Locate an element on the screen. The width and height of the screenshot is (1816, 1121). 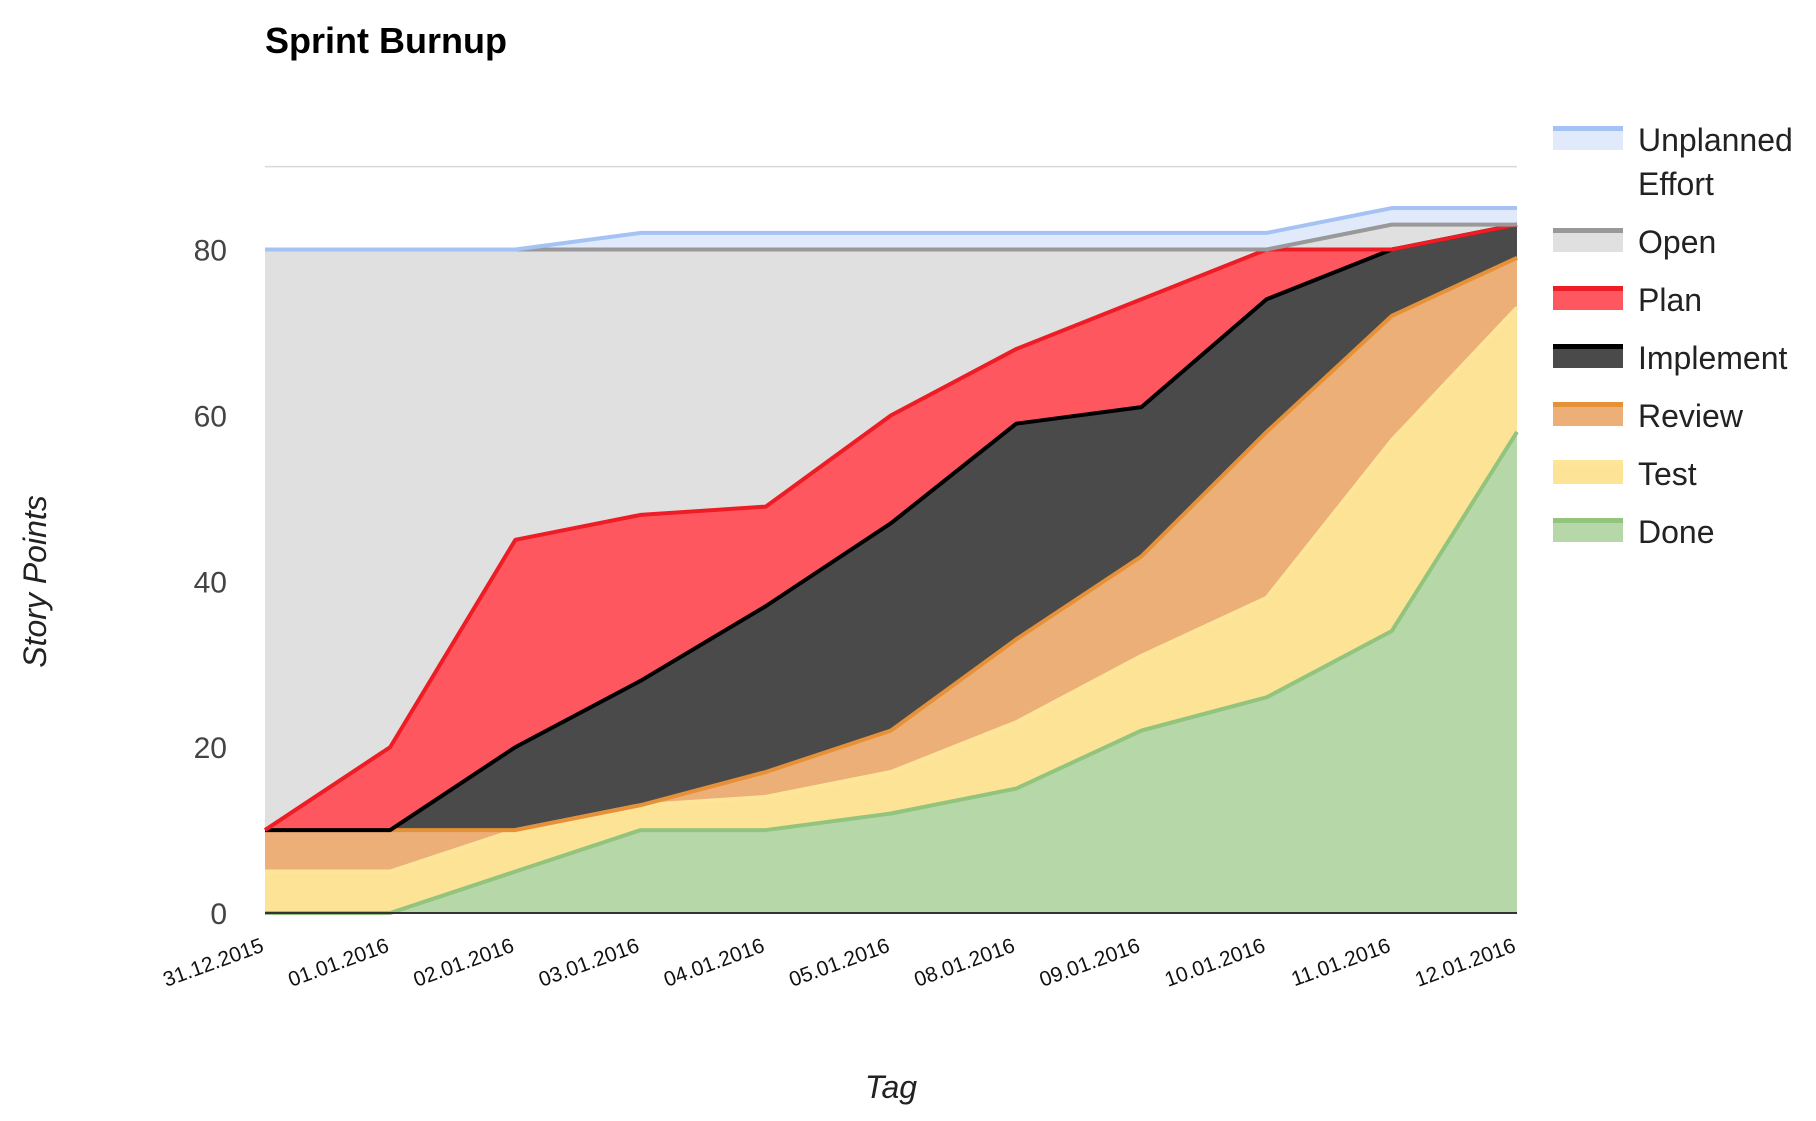
legend-item: Review is located at coordinates (1683, 416).